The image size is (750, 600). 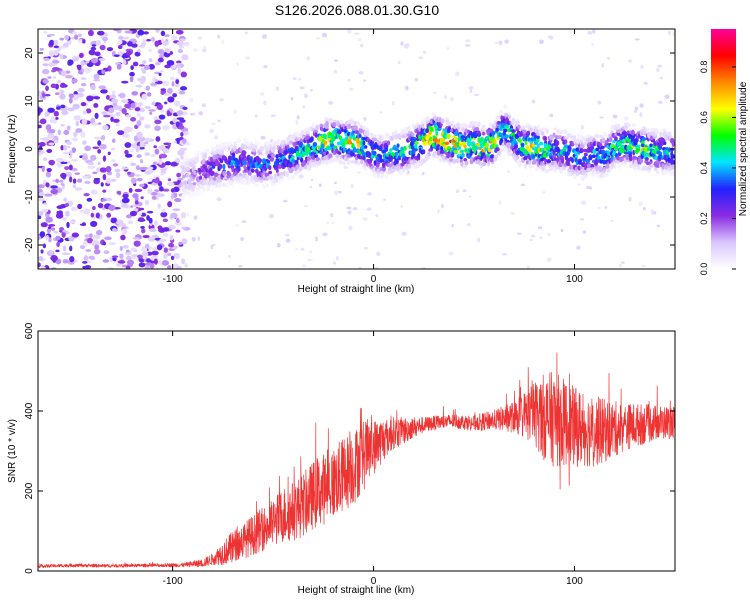 What do you see at coordinates (29, 101) in the screenshot?
I see `spectrogram-y-tick-label: 10` at bounding box center [29, 101].